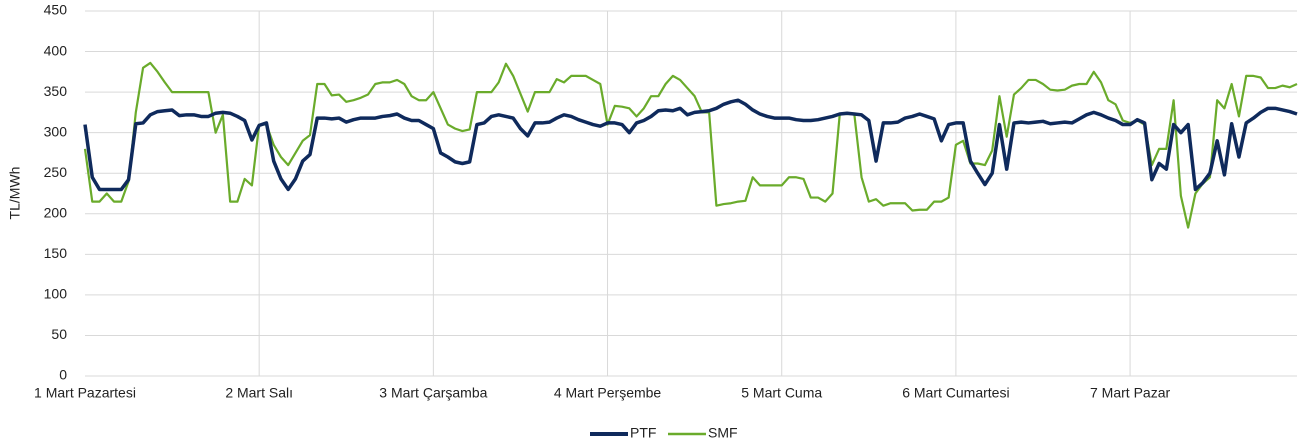 Image resolution: width=1298 pixels, height=446 pixels. What do you see at coordinates (643, 433) in the screenshot?
I see `legend-label: PTF` at bounding box center [643, 433].